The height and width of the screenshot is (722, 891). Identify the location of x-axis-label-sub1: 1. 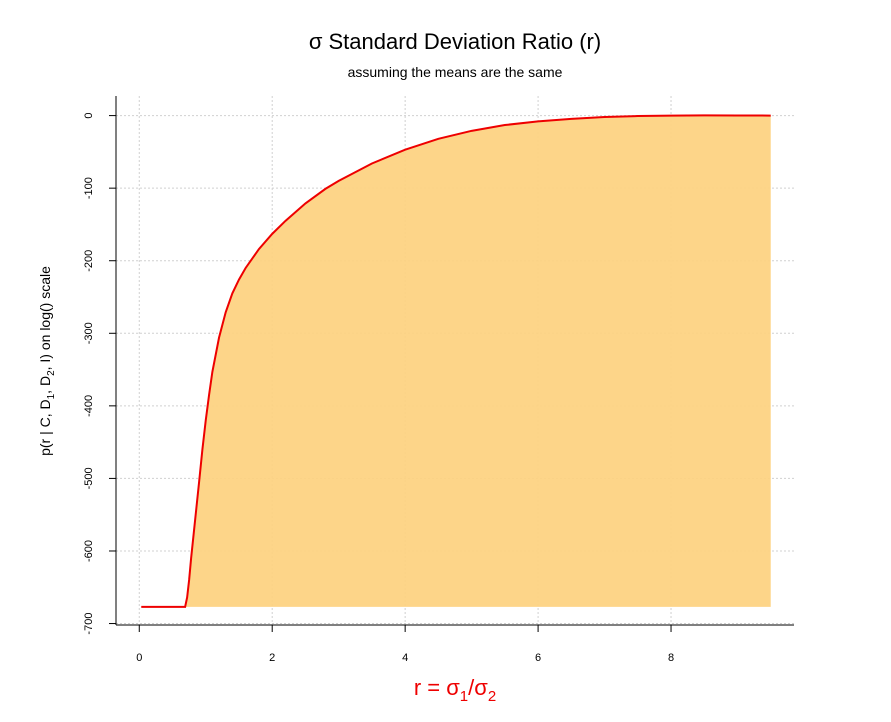
(464, 696).